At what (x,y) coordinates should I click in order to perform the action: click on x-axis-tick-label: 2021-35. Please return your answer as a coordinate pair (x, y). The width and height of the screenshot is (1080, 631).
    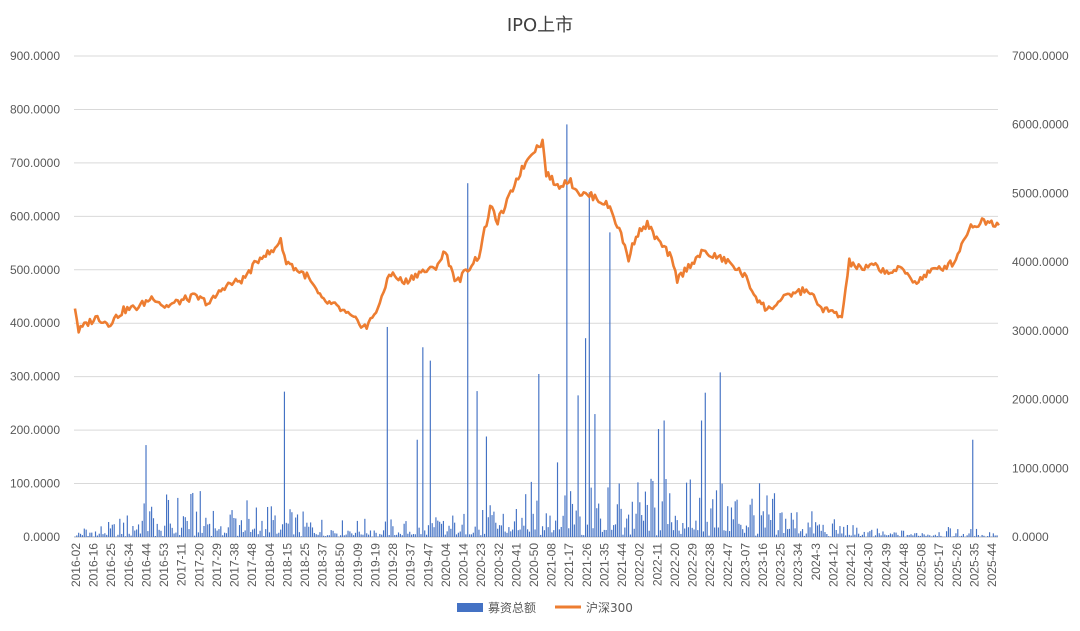
    Looking at the image, I should click on (604, 565).